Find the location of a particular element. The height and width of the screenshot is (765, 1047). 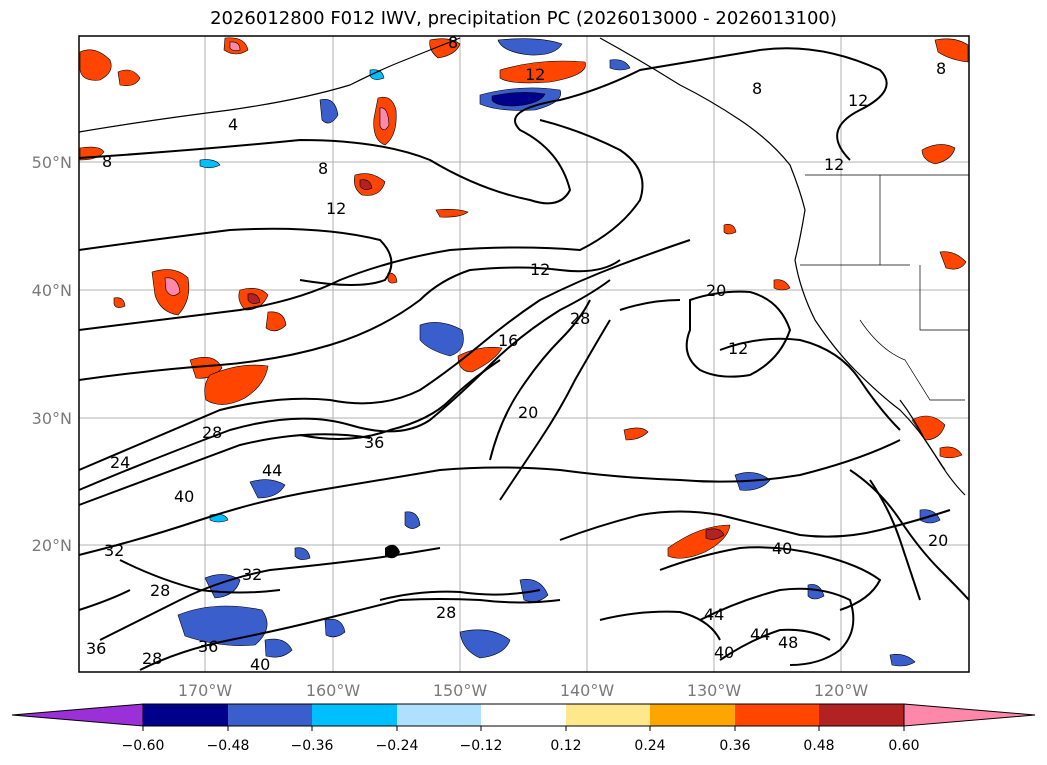

contour-label: 48 is located at coordinates (788, 642).